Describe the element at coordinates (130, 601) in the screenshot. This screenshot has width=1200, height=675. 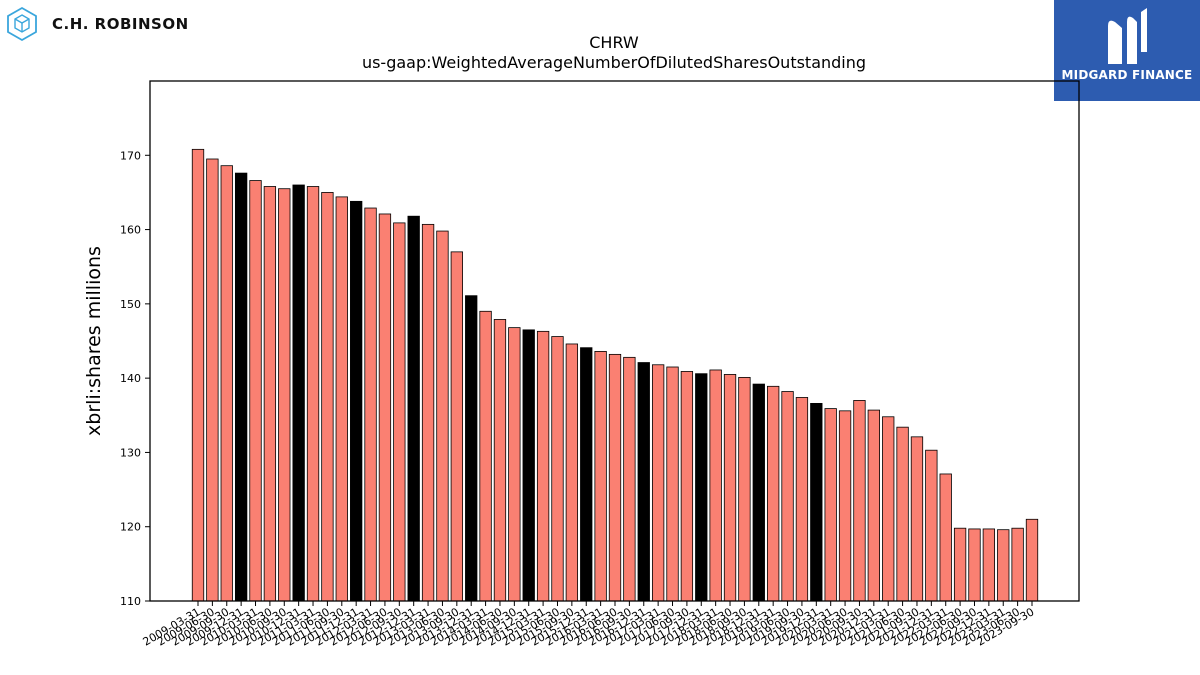
I see `y-tick-label: 110` at that location.